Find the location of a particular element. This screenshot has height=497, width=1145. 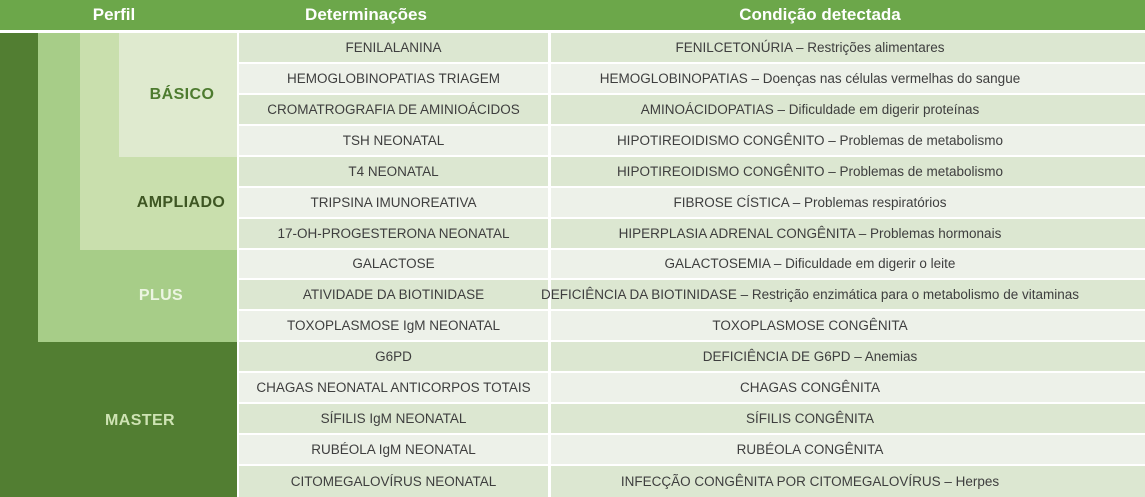

profile-box-basico is located at coordinates (178, 95).